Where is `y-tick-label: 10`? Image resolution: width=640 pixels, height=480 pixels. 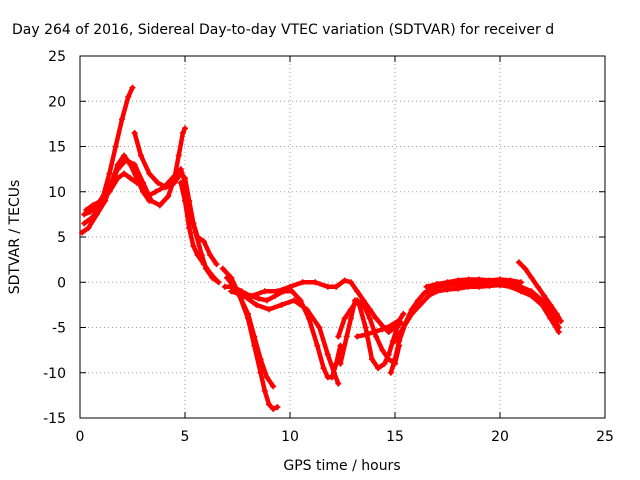 y-tick-label: 10 is located at coordinates (57, 193).